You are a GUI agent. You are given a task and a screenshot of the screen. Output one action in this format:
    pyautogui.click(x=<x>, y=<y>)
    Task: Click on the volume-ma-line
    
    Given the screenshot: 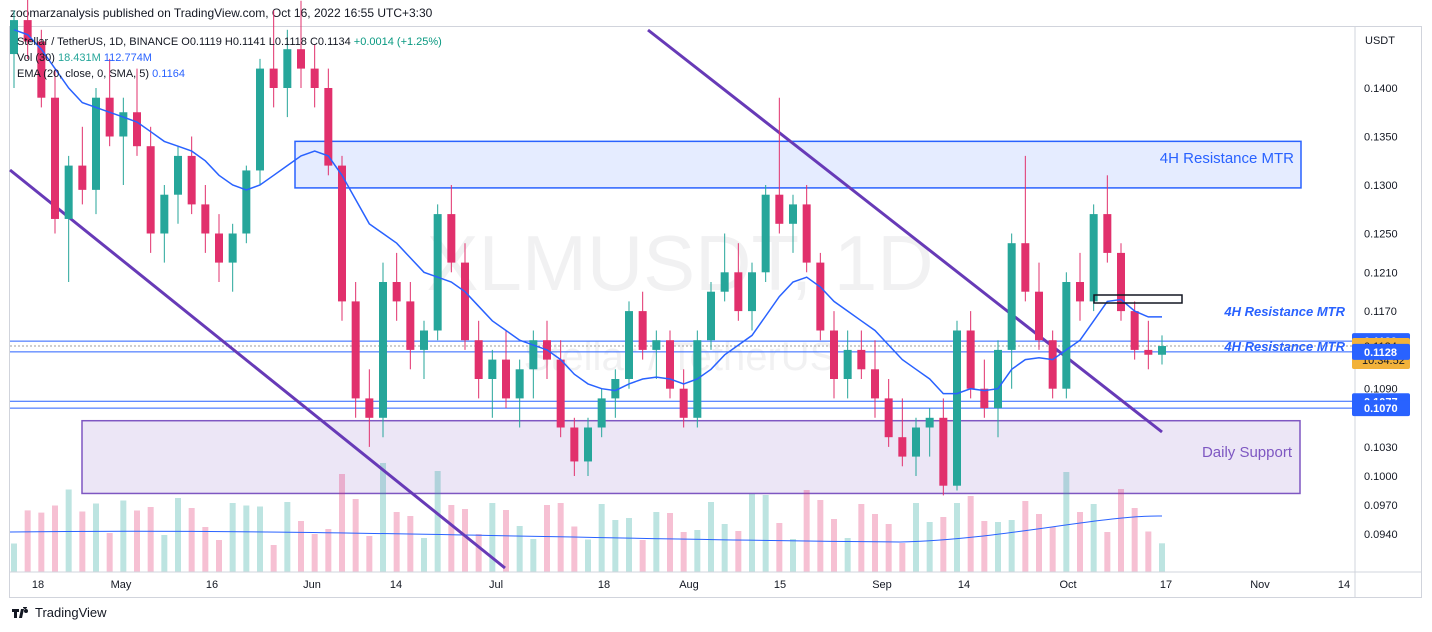 What is the action you would take?
    pyautogui.click(x=586, y=529)
    